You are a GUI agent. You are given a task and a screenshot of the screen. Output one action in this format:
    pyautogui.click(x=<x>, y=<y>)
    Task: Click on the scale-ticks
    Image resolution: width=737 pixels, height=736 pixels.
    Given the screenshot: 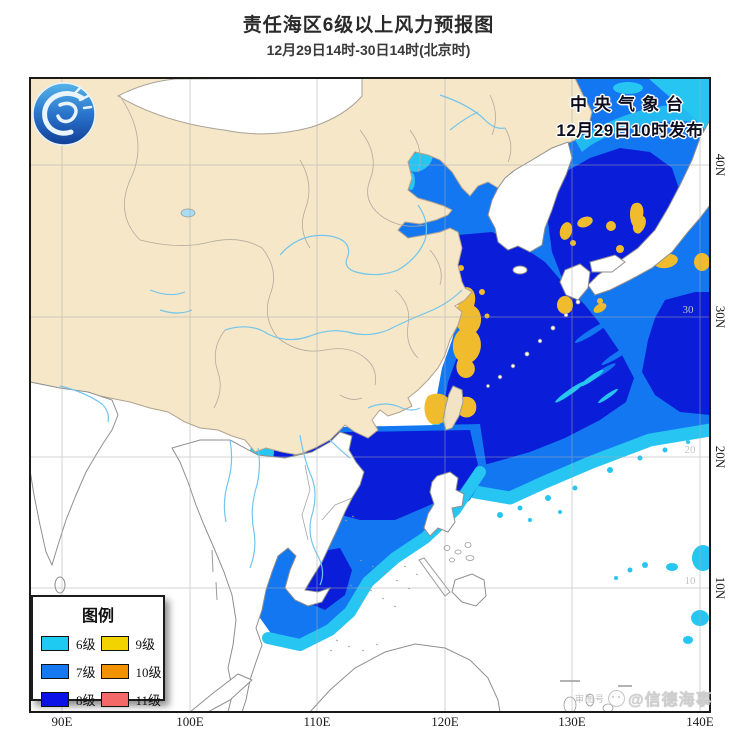 What is the action you would take?
    pyautogui.click(x=596, y=683)
    